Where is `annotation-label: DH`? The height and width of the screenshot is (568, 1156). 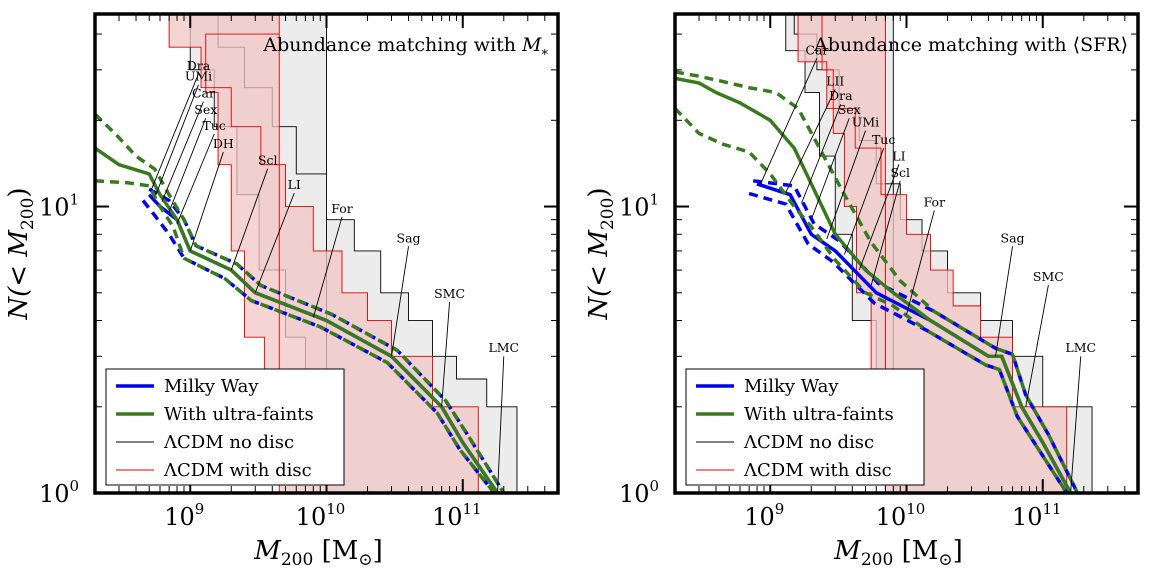
annotation-label: DH is located at coordinates (223, 143).